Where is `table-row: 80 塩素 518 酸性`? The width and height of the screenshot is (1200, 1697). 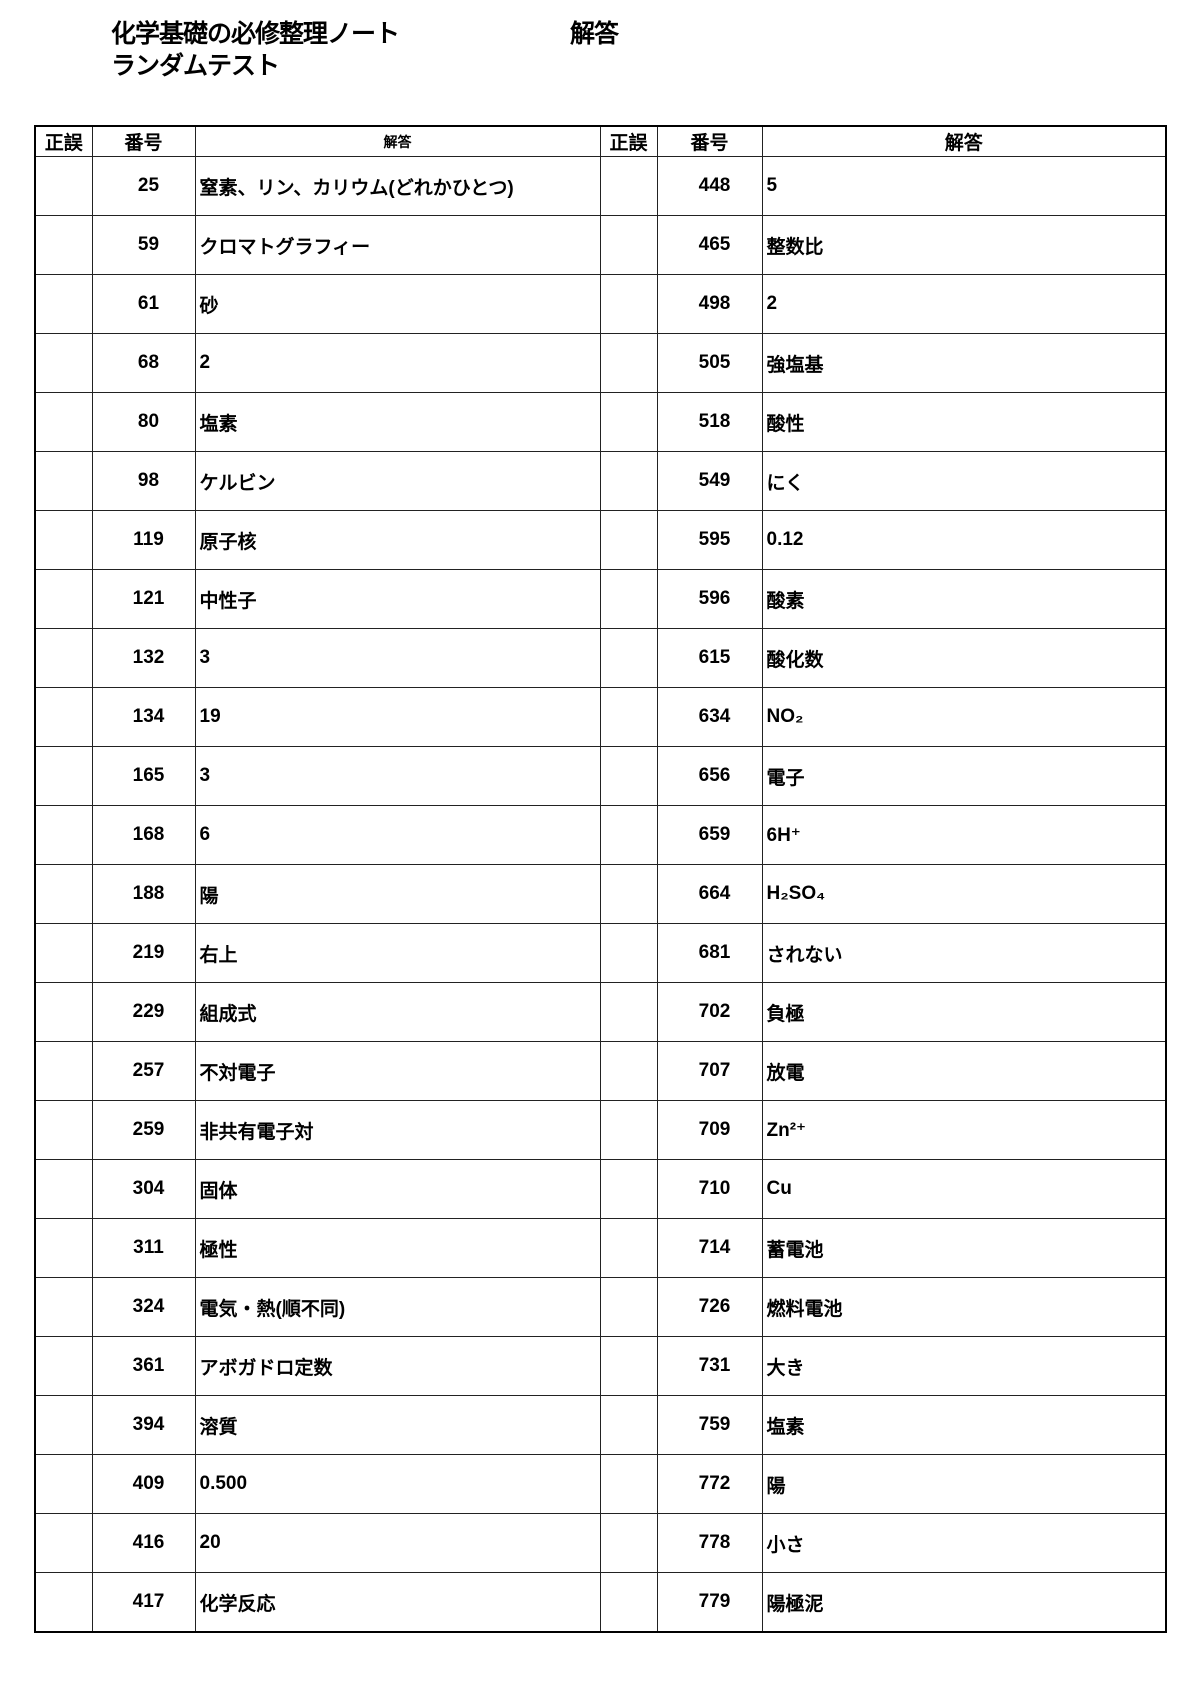
table-row: 80 塩素 518 酸性 is located at coordinates (600, 422).